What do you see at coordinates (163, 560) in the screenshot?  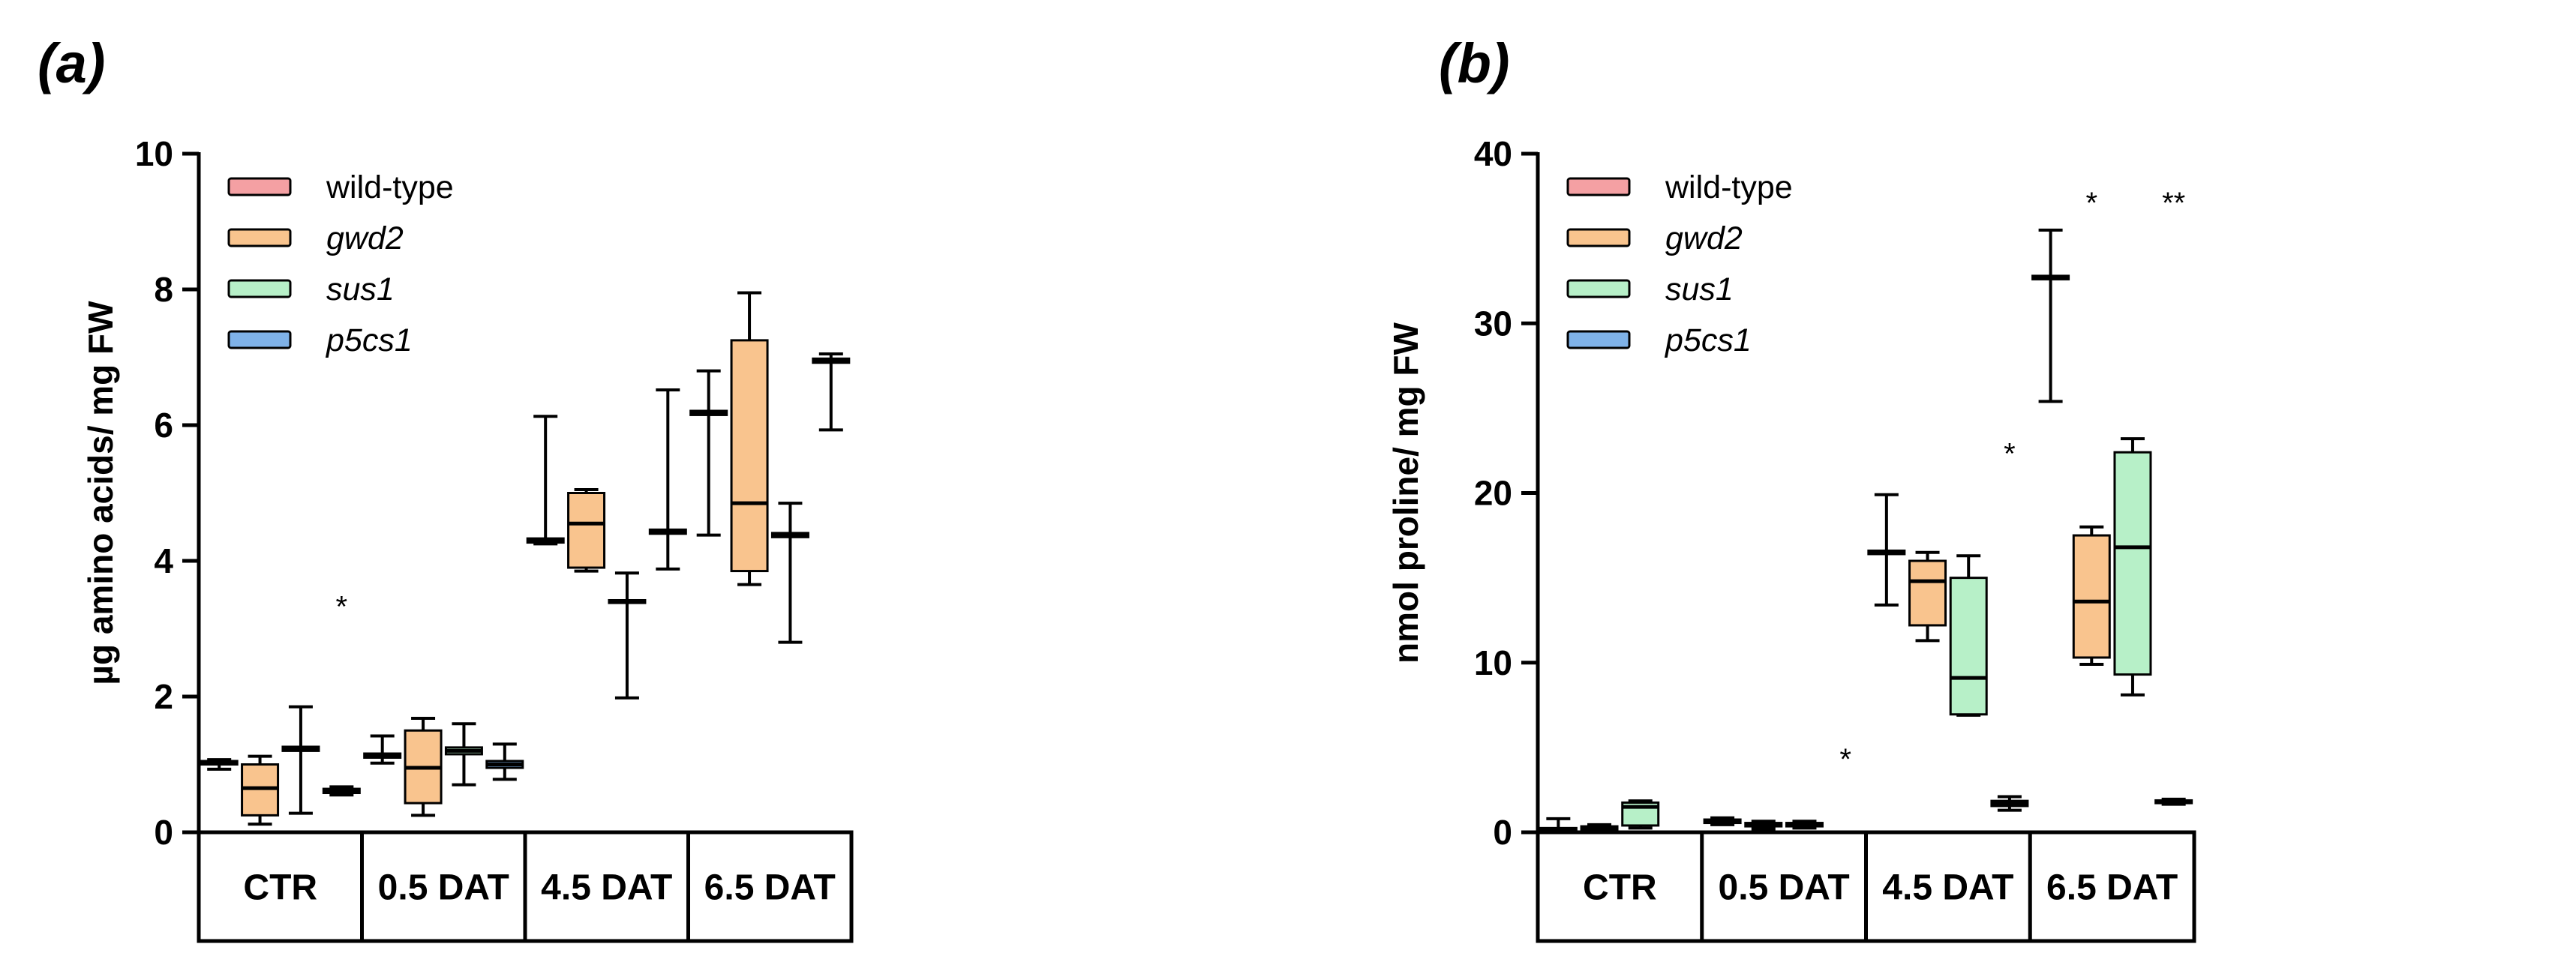 I see `y-tick-label: 4` at bounding box center [163, 560].